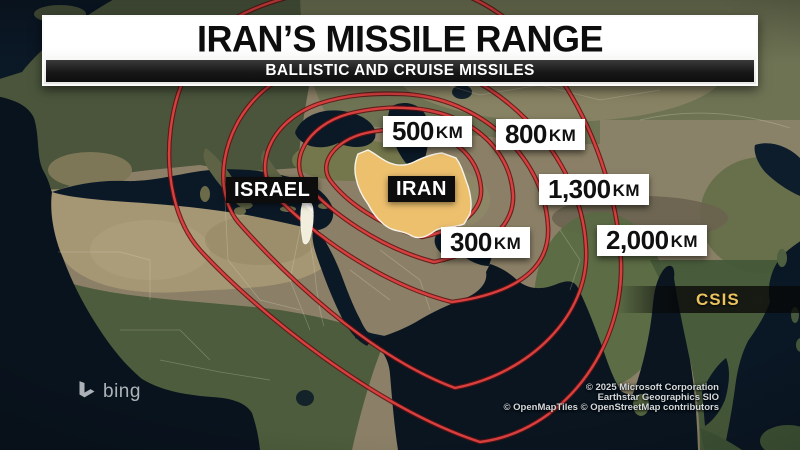  I want to click on range-value: 500, so click(413, 131).